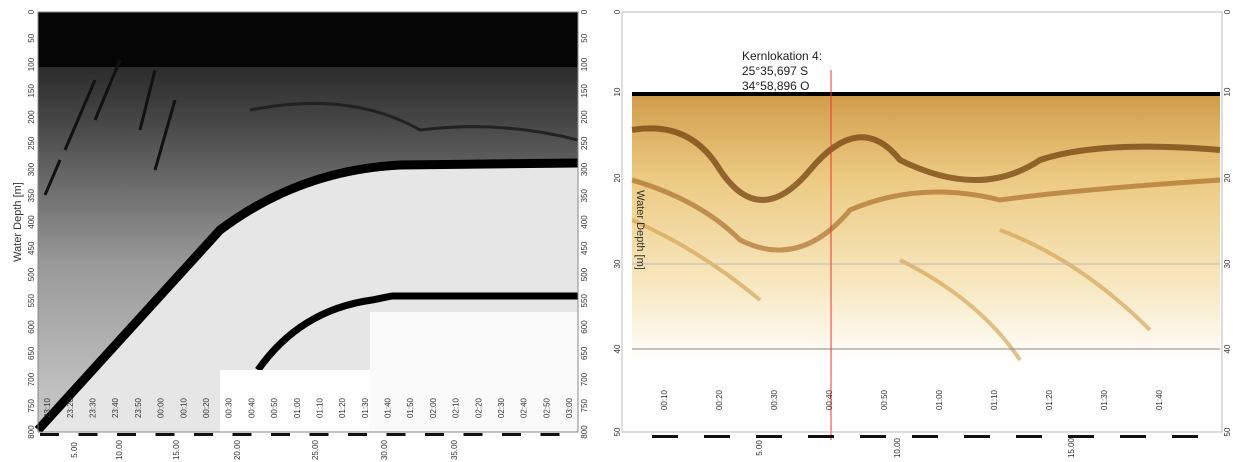 The image size is (1233, 462). Describe the element at coordinates (1049, 399) in the screenshot. I see `time-label: 01:20` at that location.